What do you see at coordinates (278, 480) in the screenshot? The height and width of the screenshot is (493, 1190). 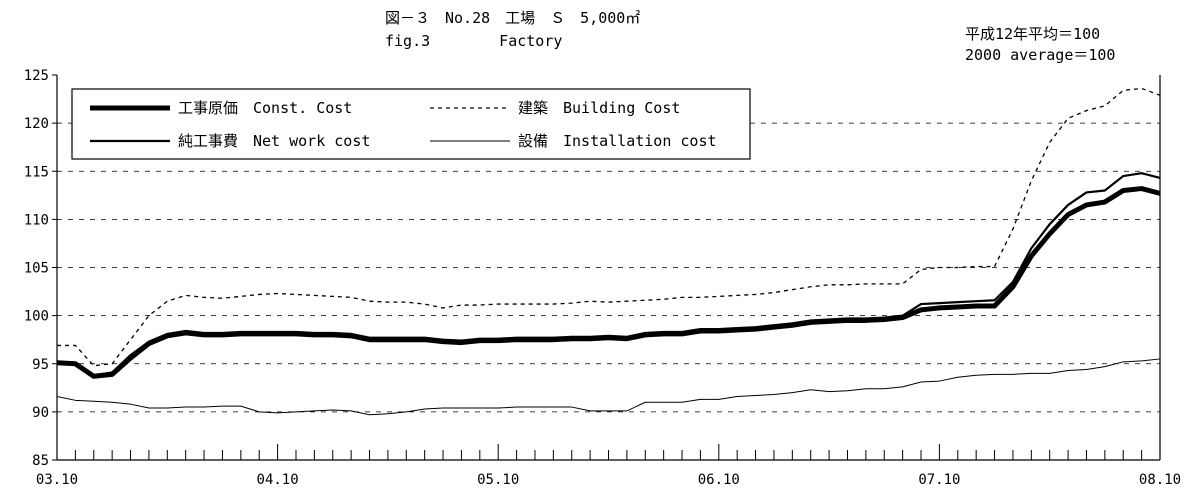 I see `x-tick-label: 04.10` at bounding box center [278, 480].